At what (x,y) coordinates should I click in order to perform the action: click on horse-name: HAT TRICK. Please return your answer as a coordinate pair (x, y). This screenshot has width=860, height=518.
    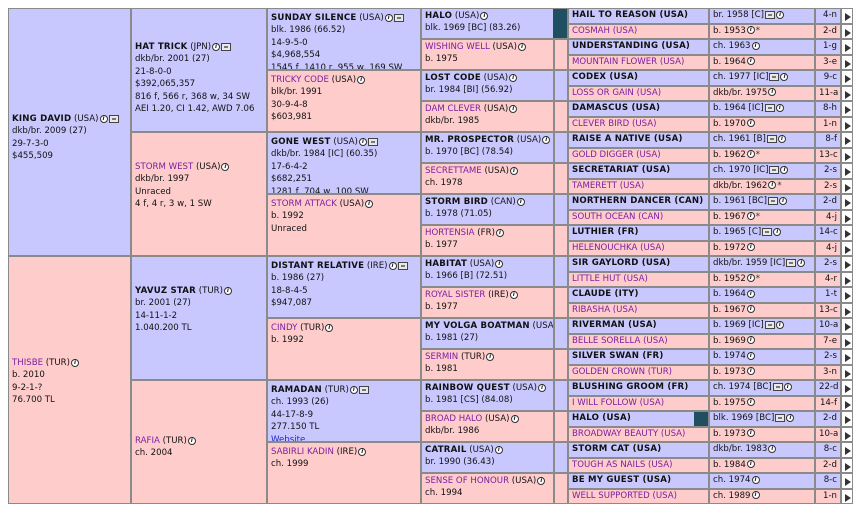
    Looking at the image, I should click on (161, 47).